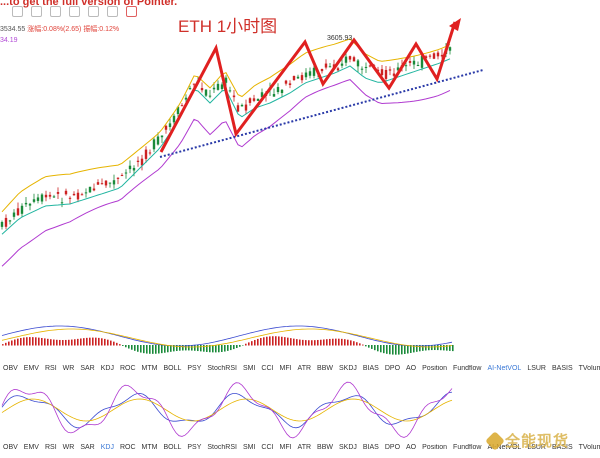  I want to click on settings-icon, so click(36, 11).